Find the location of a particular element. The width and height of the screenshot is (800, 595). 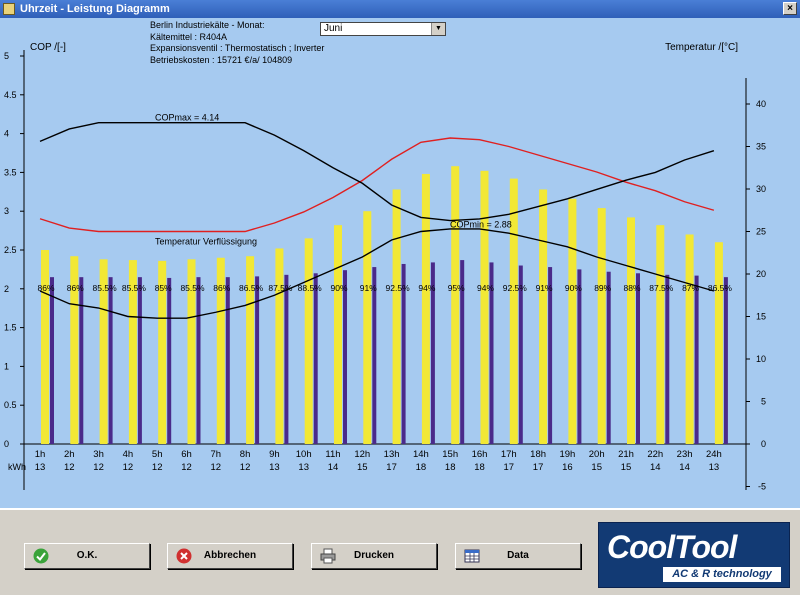

unit-label: kWh is located at coordinates (17, 467).